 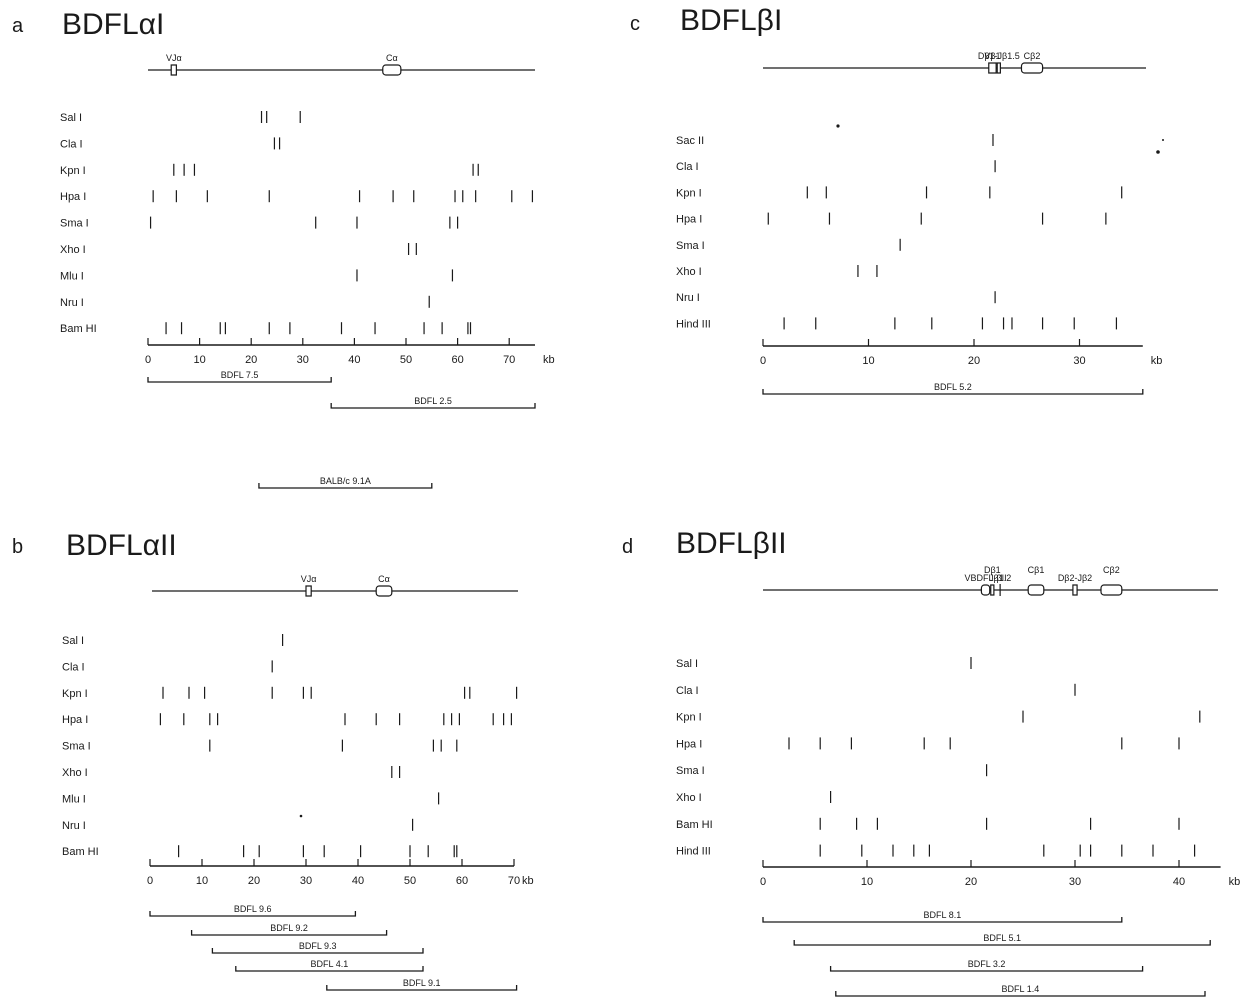 I want to click on enzyme-label: Sac II, so click(x=690, y=141).